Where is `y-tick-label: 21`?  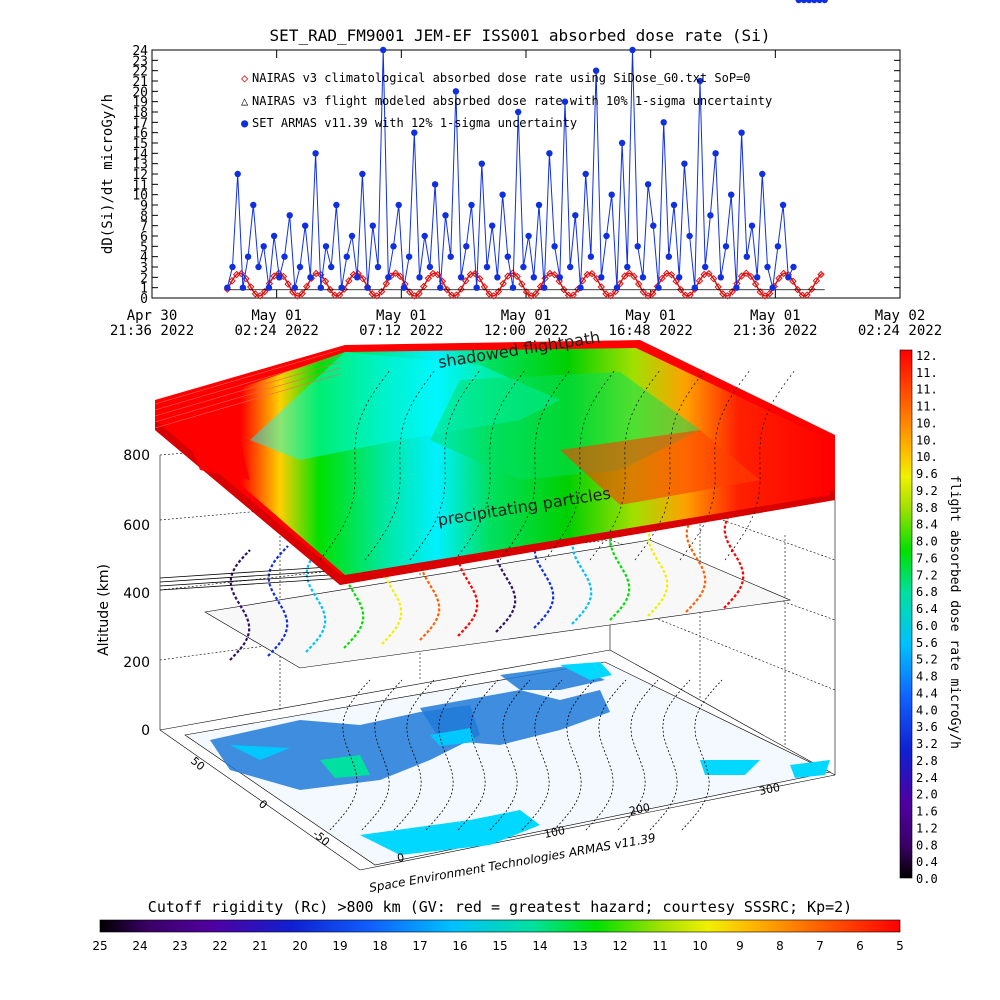
y-tick-label: 21 is located at coordinates (140, 82).